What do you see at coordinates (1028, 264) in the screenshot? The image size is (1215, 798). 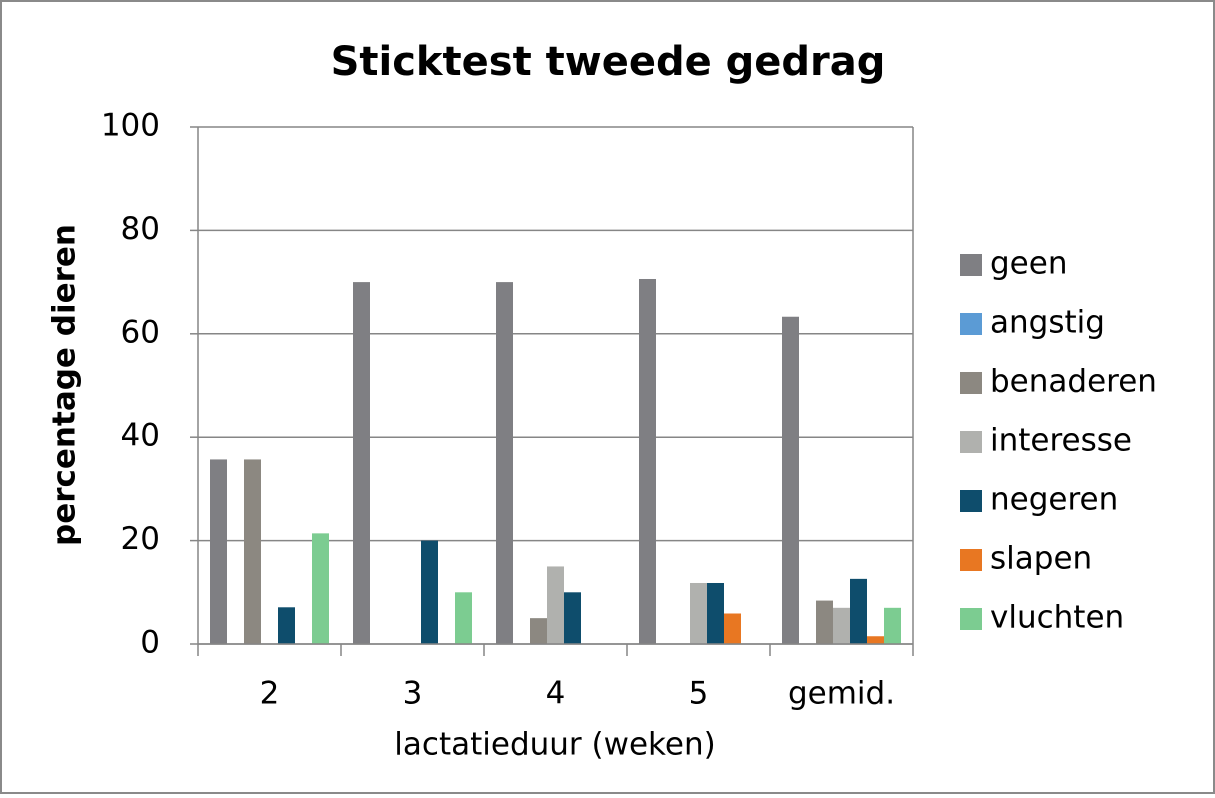 I see `legend-label: geen` at bounding box center [1028, 264].